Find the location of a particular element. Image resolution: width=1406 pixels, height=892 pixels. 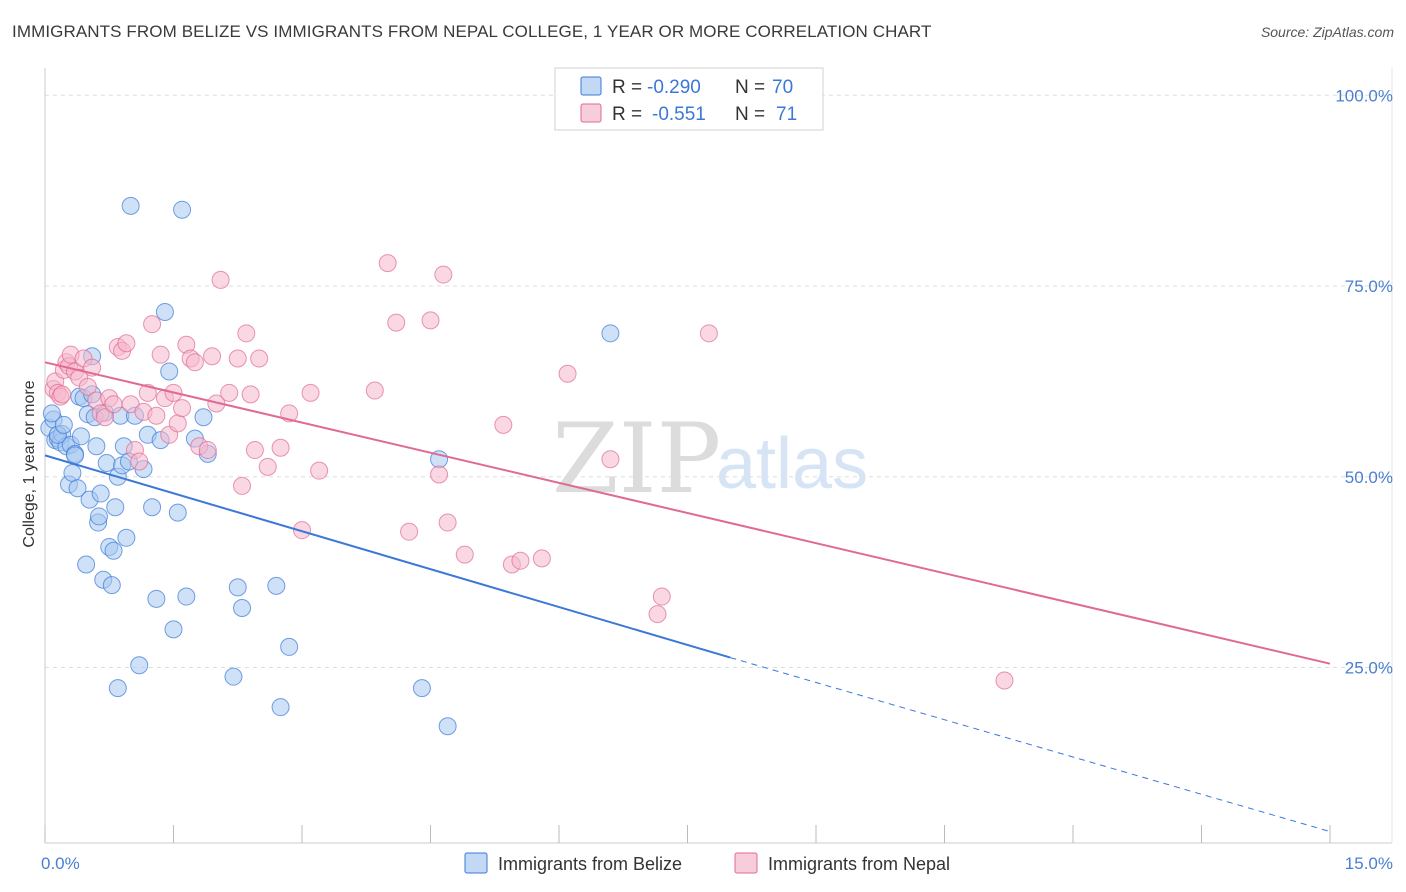

legend-nepal-n-value: 71 is located at coordinates (786, 114).